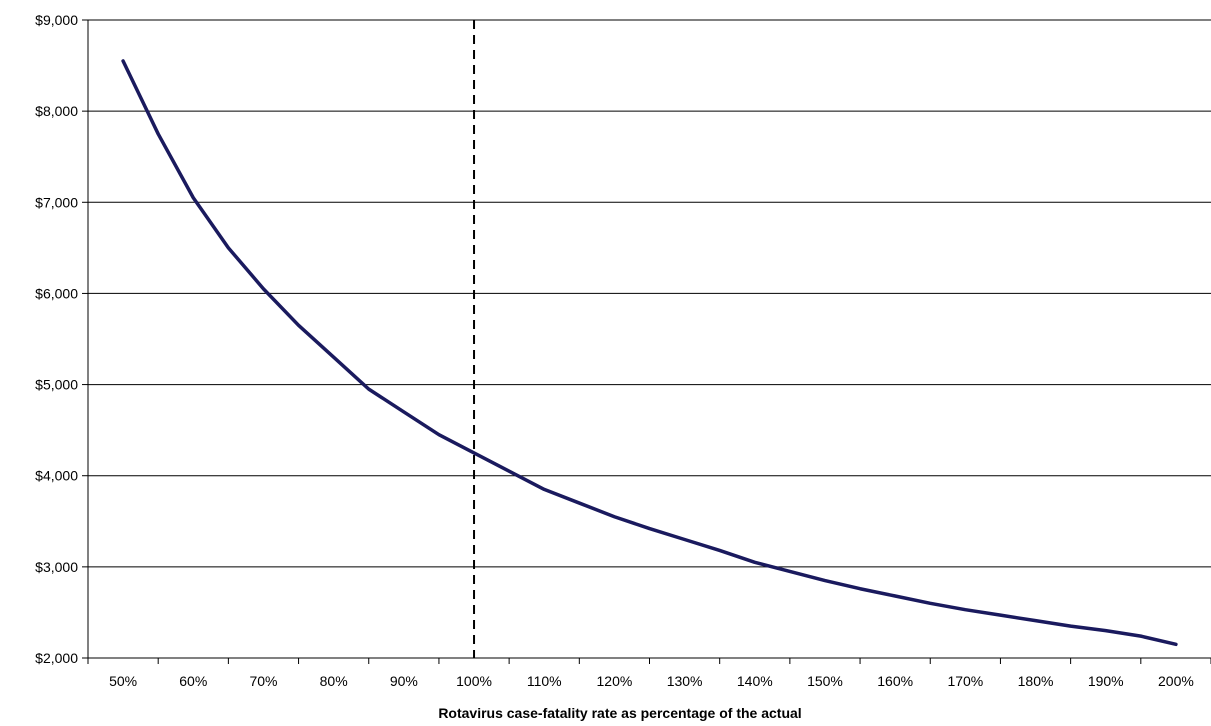 This screenshot has height=726, width=1211. I want to click on x-tick-label: 90%, so click(404, 681).